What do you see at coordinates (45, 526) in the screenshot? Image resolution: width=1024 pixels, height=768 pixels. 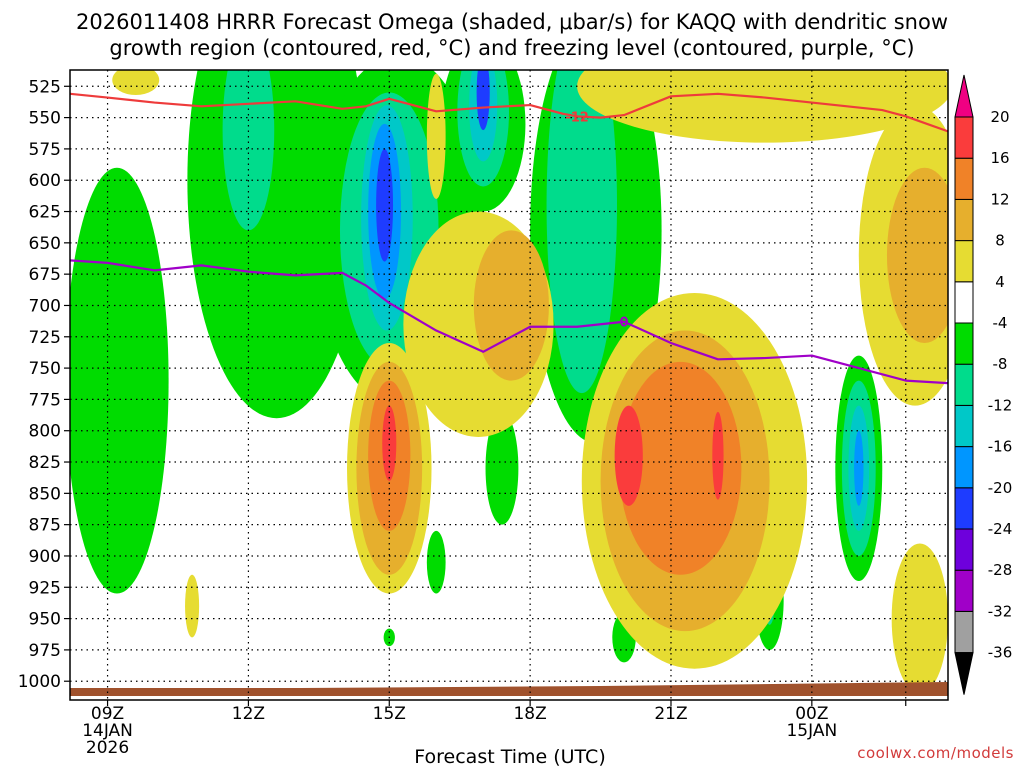 I see `ytick-label-875: 875` at bounding box center [45, 526].